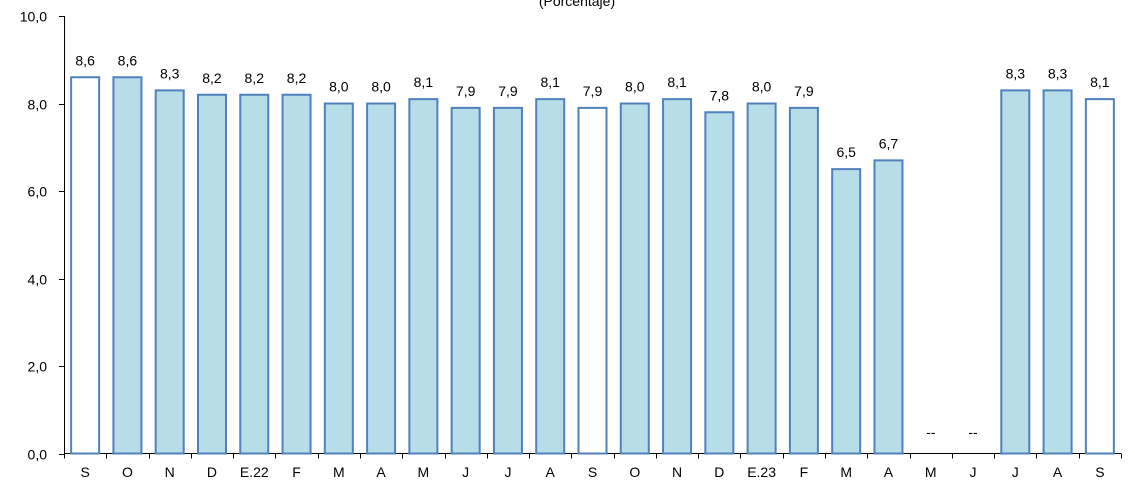 This screenshot has height=483, width=1135. Describe the element at coordinates (577, 4) in the screenshot. I see `chart-title: (Porcentaje)` at that location.